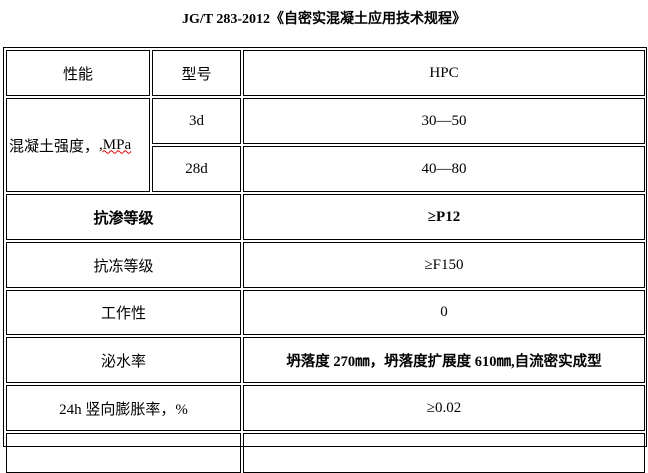  What do you see at coordinates (444, 73) in the screenshot?
I see `header-hpc: HPC` at bounding box center [444, 73].